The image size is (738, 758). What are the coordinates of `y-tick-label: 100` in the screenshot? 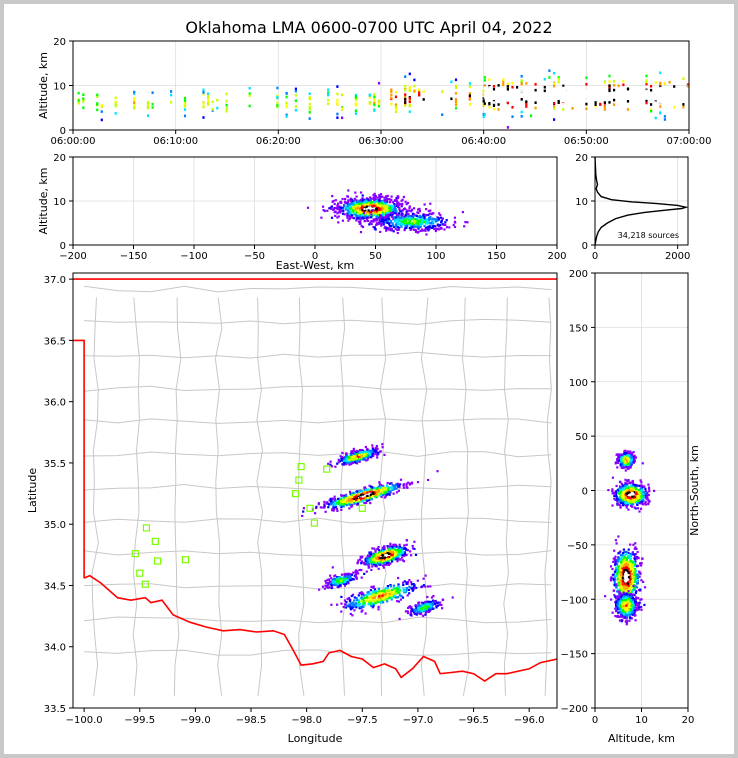 It's located at (578, 383).